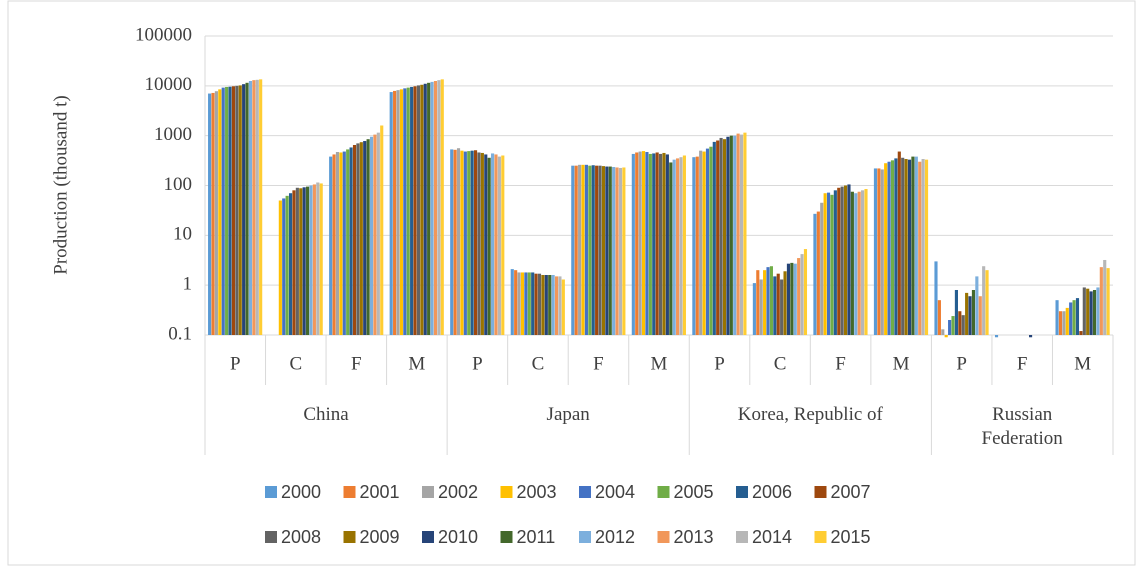 This screenshot has width=1143, height=571. I want to click on legend-label: 2012, so click(615, 537).